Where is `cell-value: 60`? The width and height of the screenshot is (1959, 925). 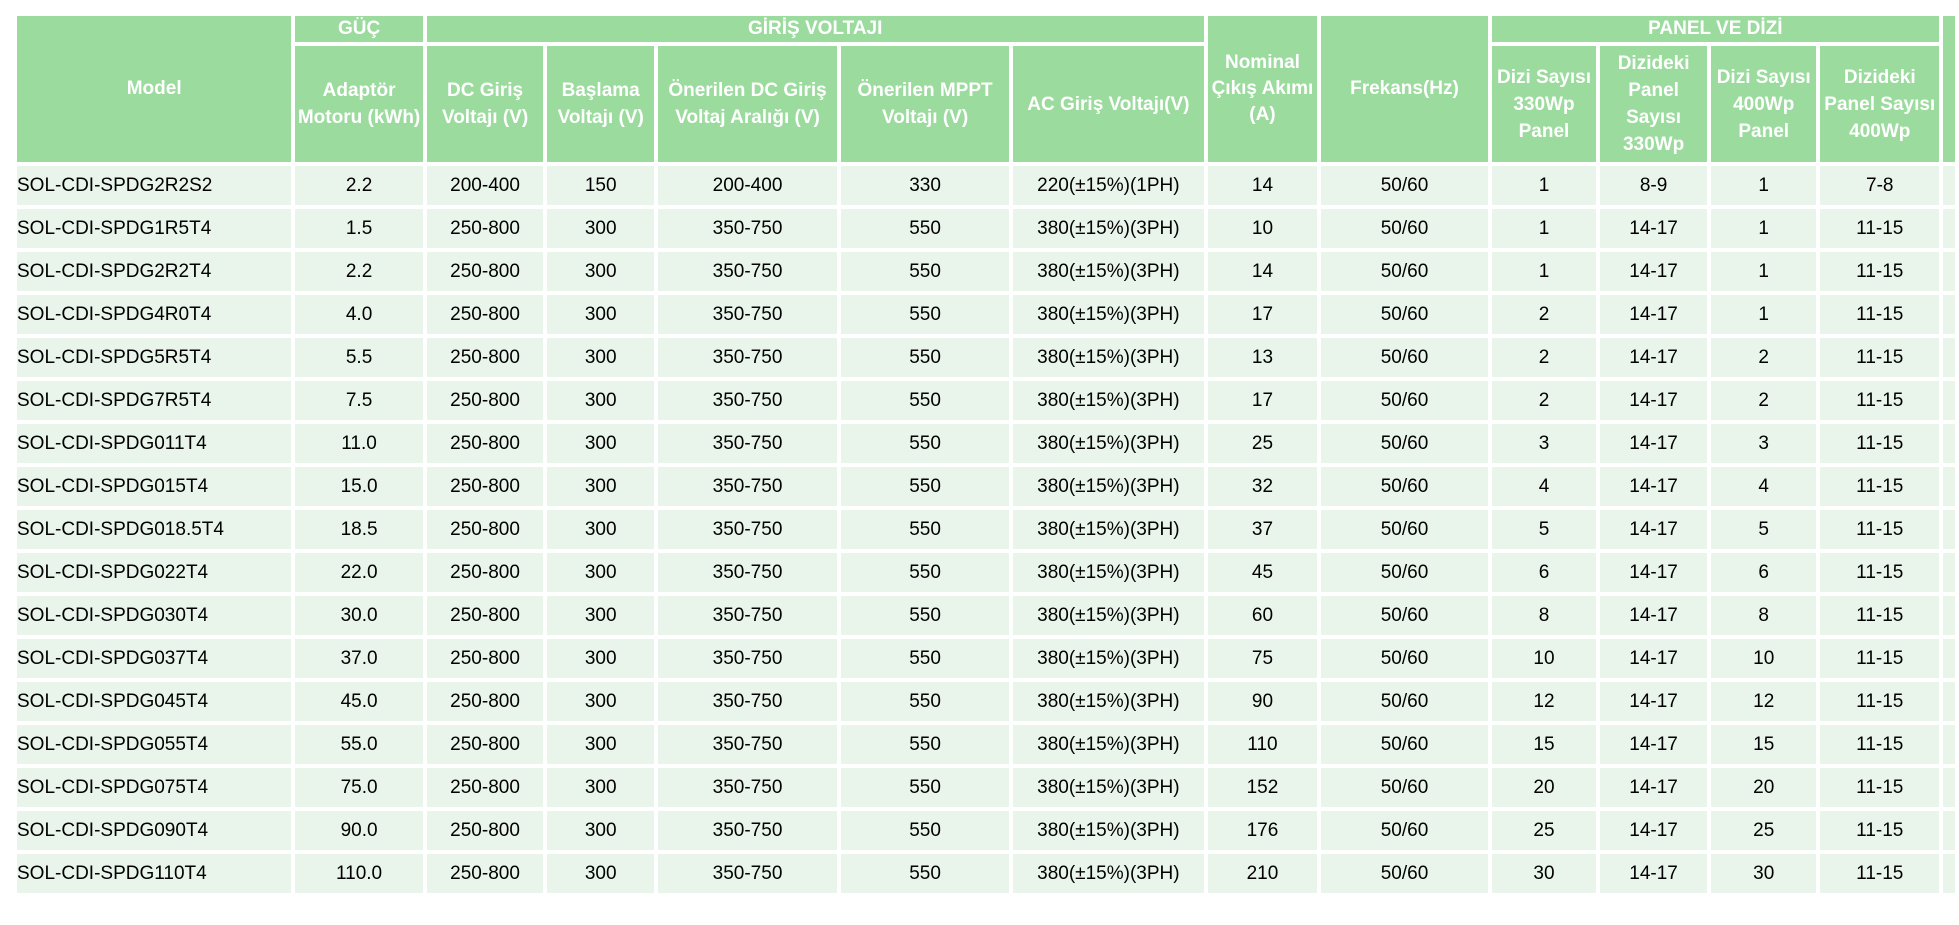
cell-value: 60 is located at coordinates (1262, 615).